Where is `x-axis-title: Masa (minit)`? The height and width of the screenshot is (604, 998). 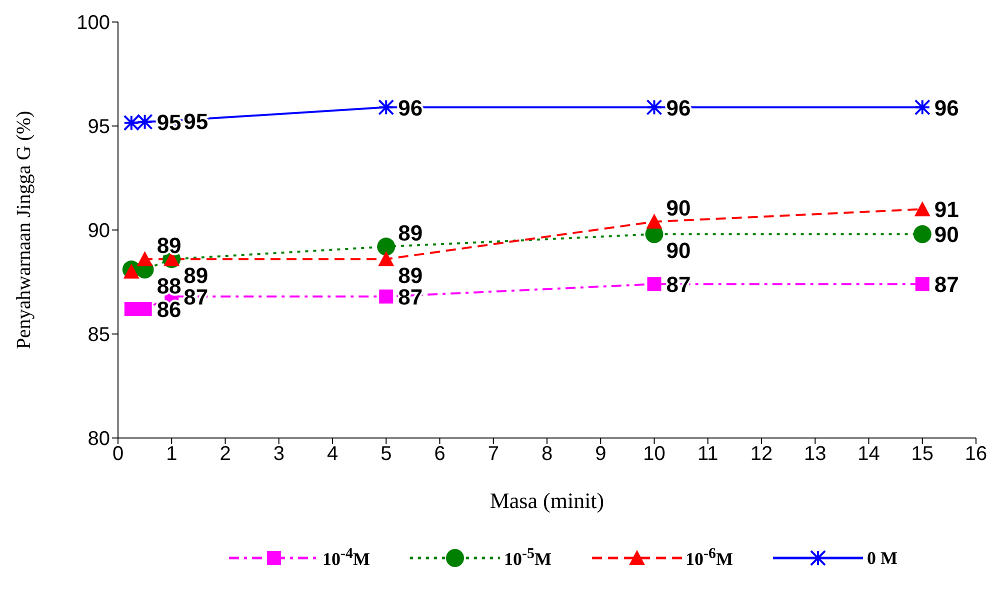
x-axis-title: Masa (minit) is located at coordinates (547, 500).